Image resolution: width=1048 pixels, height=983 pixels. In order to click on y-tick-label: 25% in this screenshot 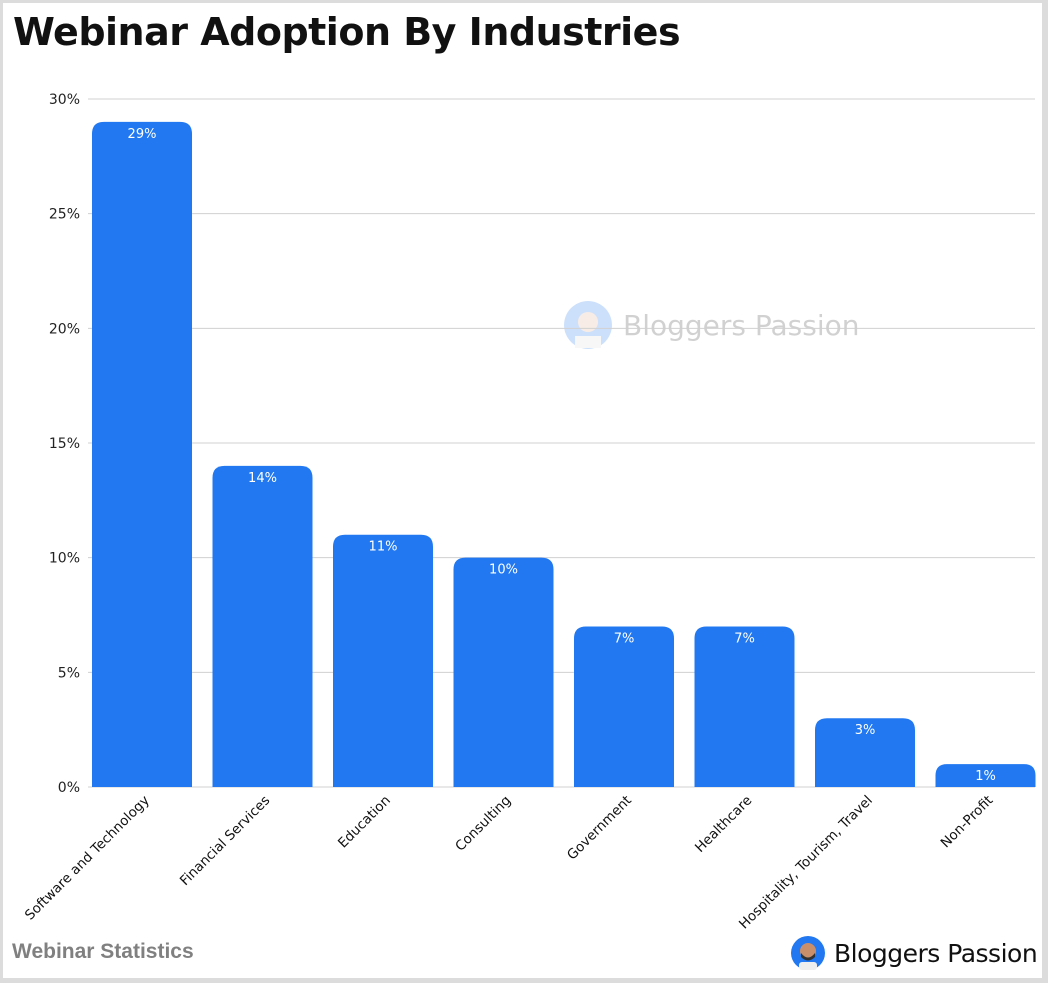, I will do `click(64, 215)`.